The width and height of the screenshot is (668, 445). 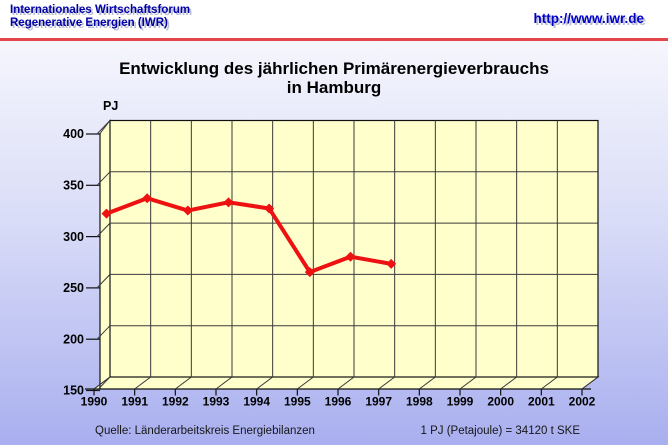 I want to click on x-tick-label: 2000, so click(x=500, y=402).